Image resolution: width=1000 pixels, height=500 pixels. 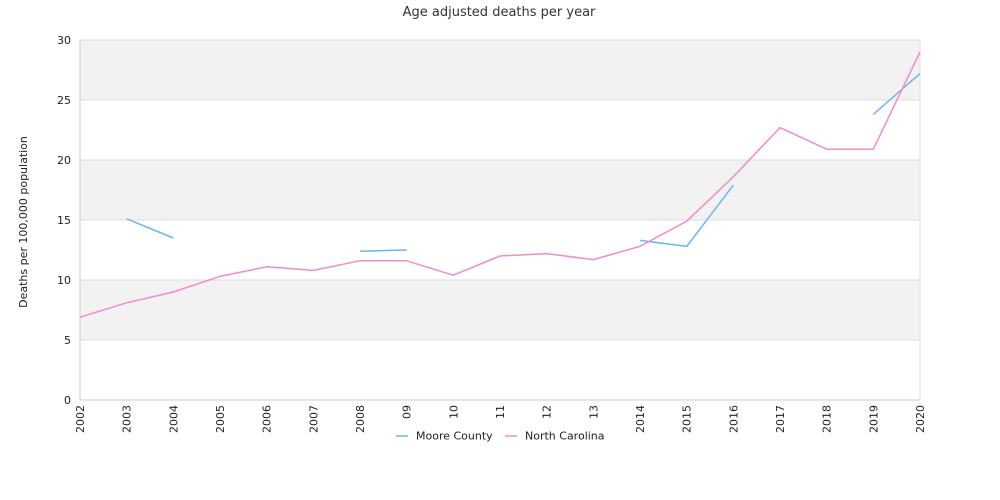 I want to click on y-tick-label: 15, so click(x=64, y=220).